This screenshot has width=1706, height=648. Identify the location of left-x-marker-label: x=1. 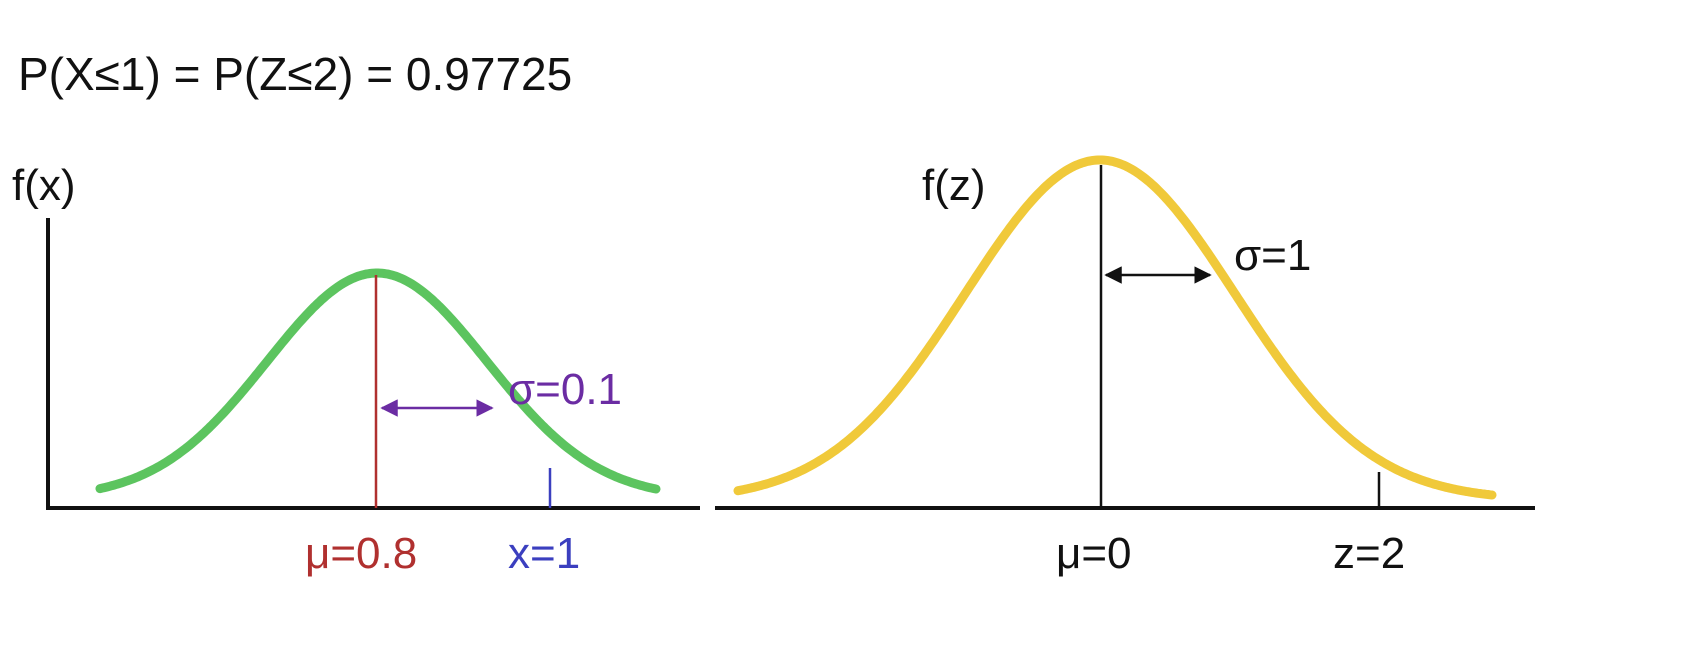
(544, 553).